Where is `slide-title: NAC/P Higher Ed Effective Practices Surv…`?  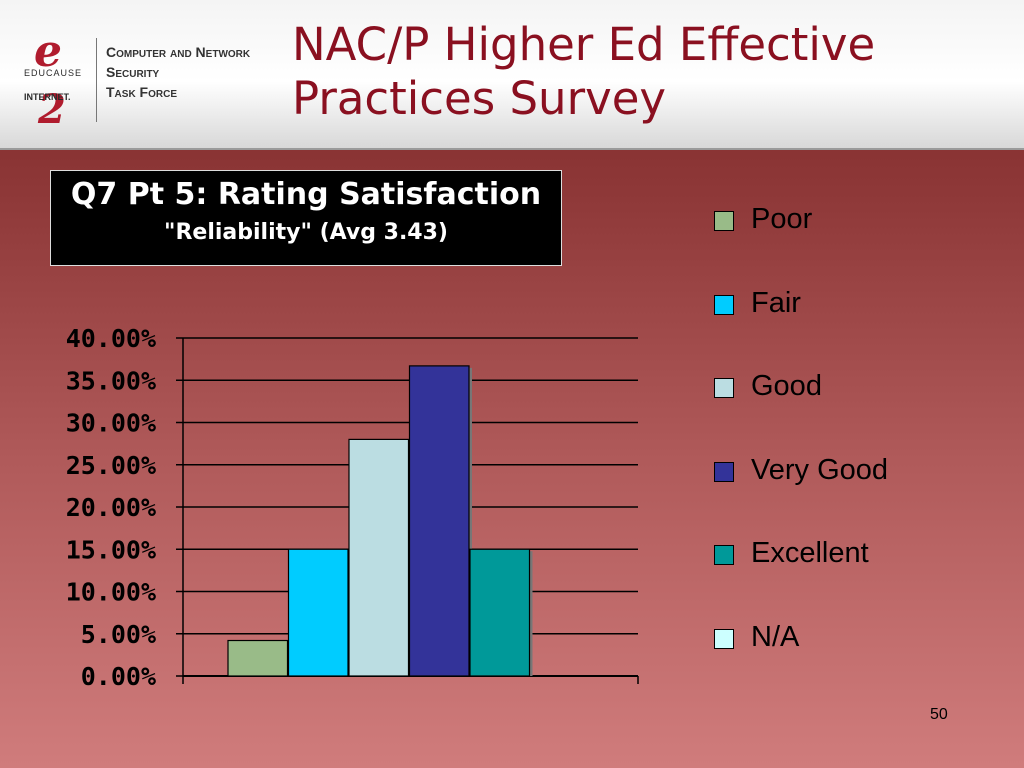
slide-title: NAC/P Higher Ed Effective Practices Surv… is located at coordinates (652, 72).